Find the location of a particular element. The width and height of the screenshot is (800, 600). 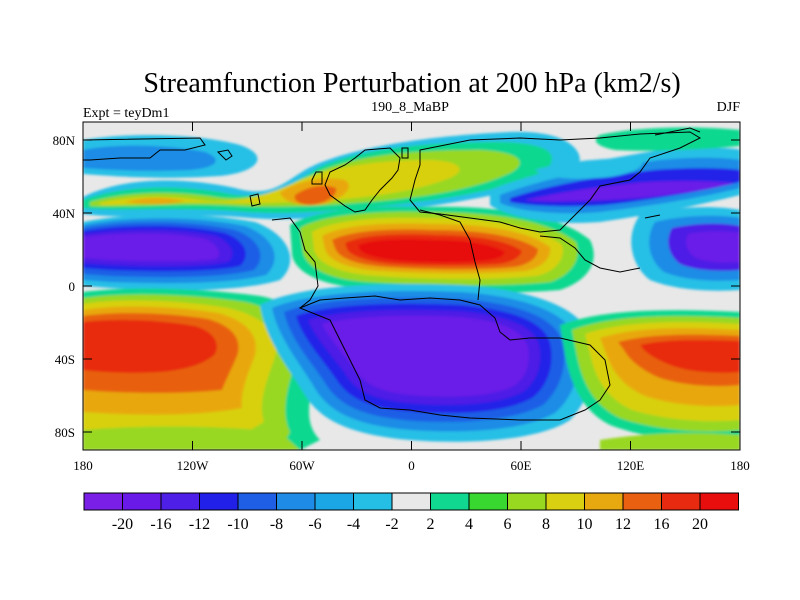

lat-label-40s: 40S is located at coordinates (65, 359).